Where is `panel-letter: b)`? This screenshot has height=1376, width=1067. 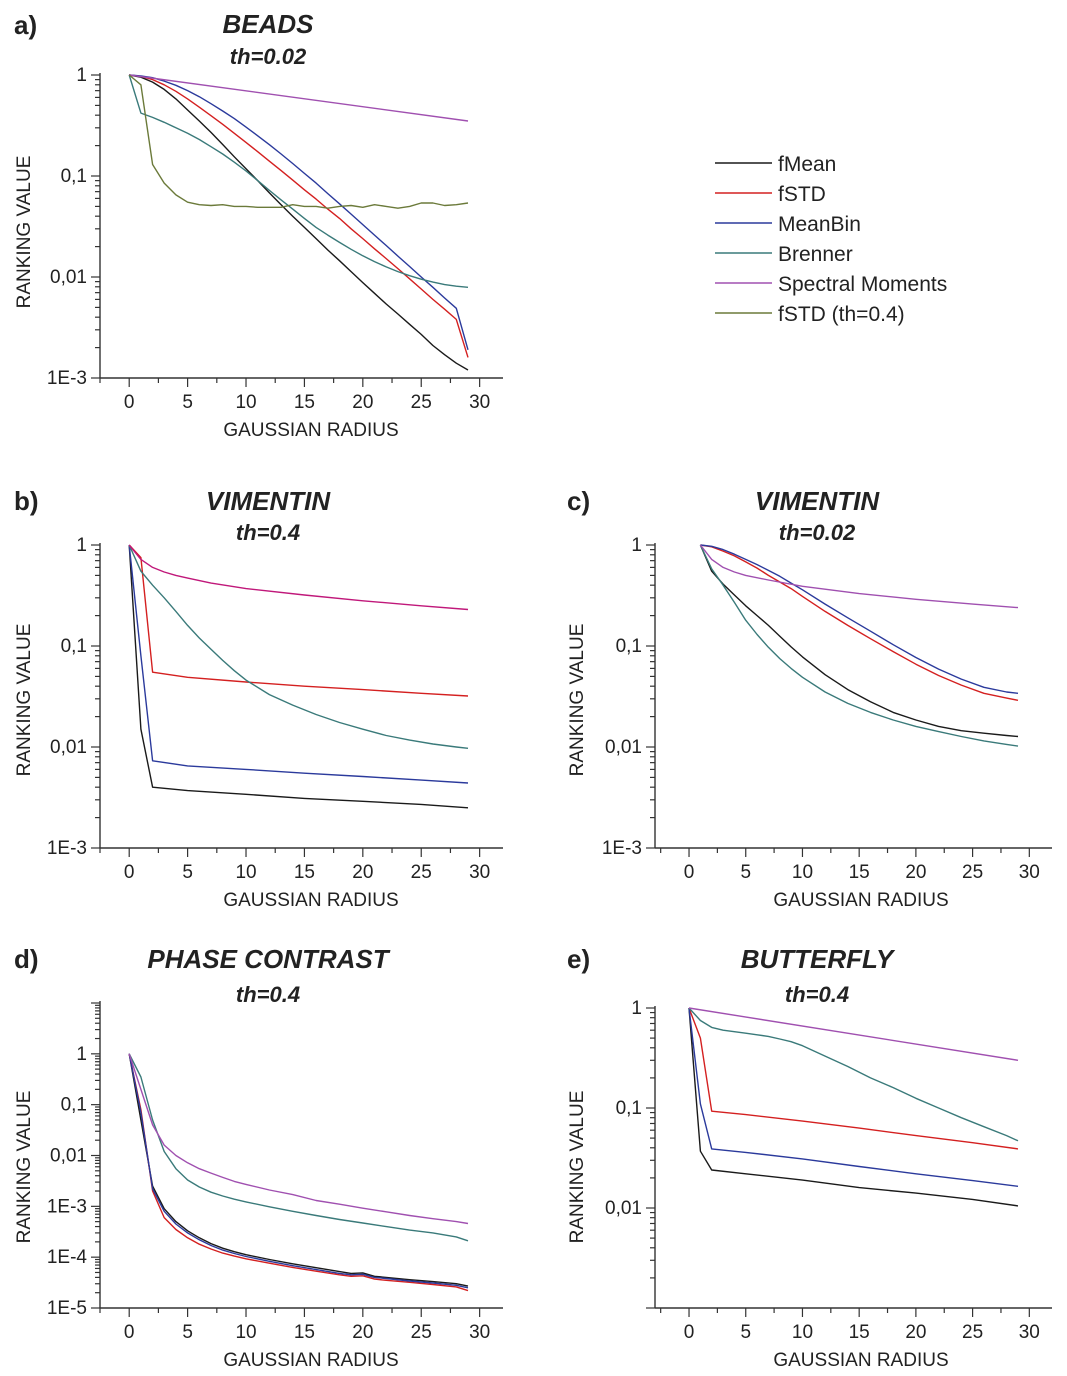 panel-letter: b) is located at coordinates (26, 501).